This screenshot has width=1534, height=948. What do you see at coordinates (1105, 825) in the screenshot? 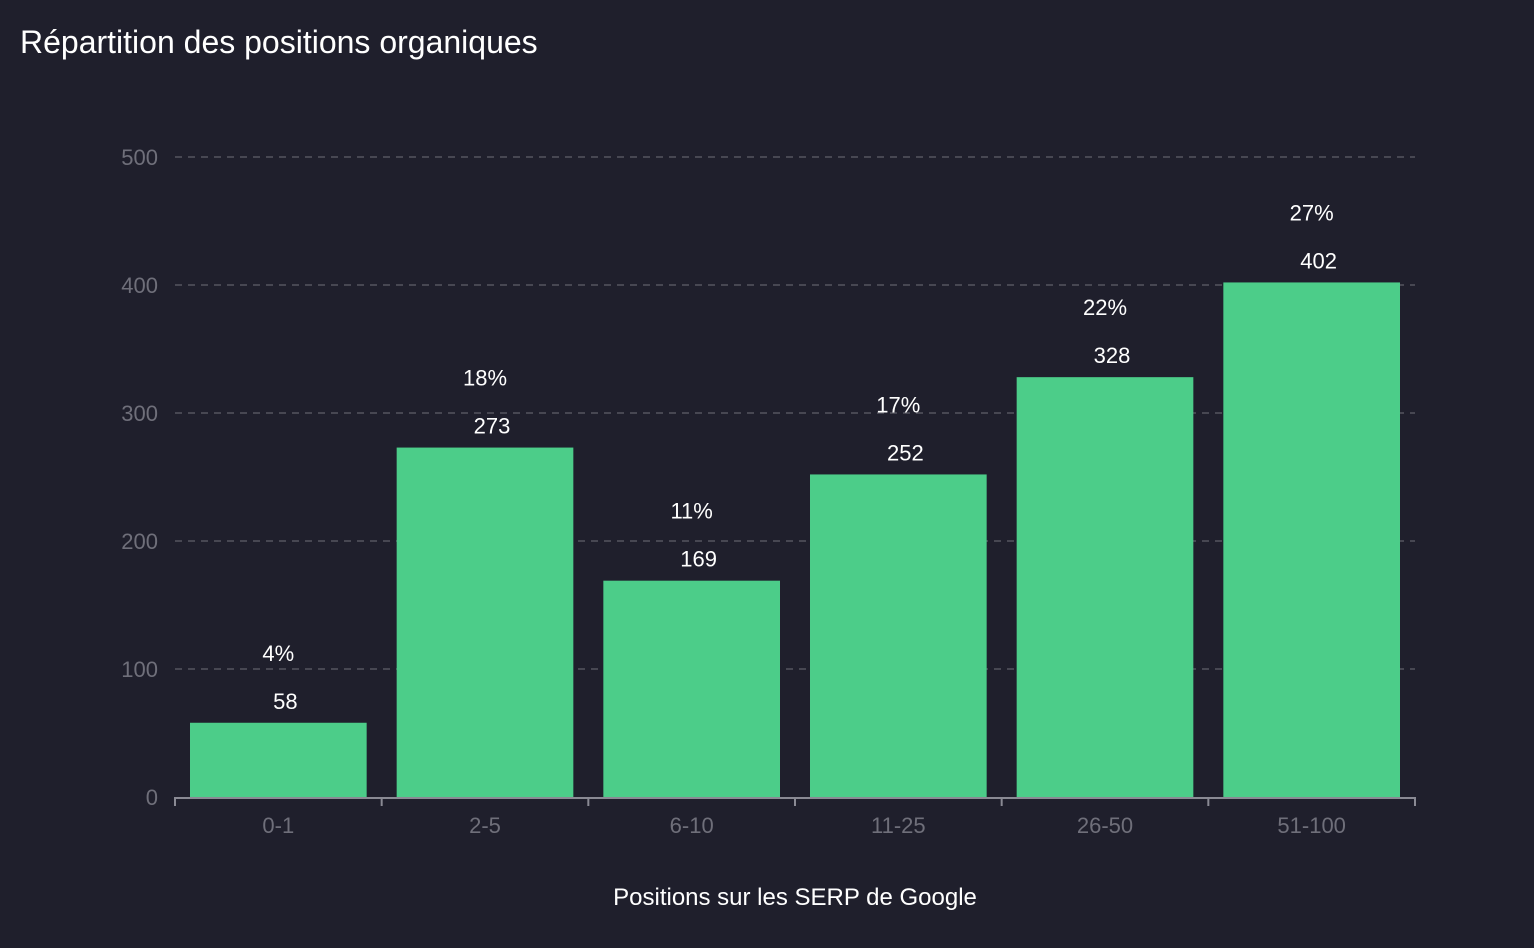
I see `x-tick-label: 26-50` at bounding box center [1105, 825].